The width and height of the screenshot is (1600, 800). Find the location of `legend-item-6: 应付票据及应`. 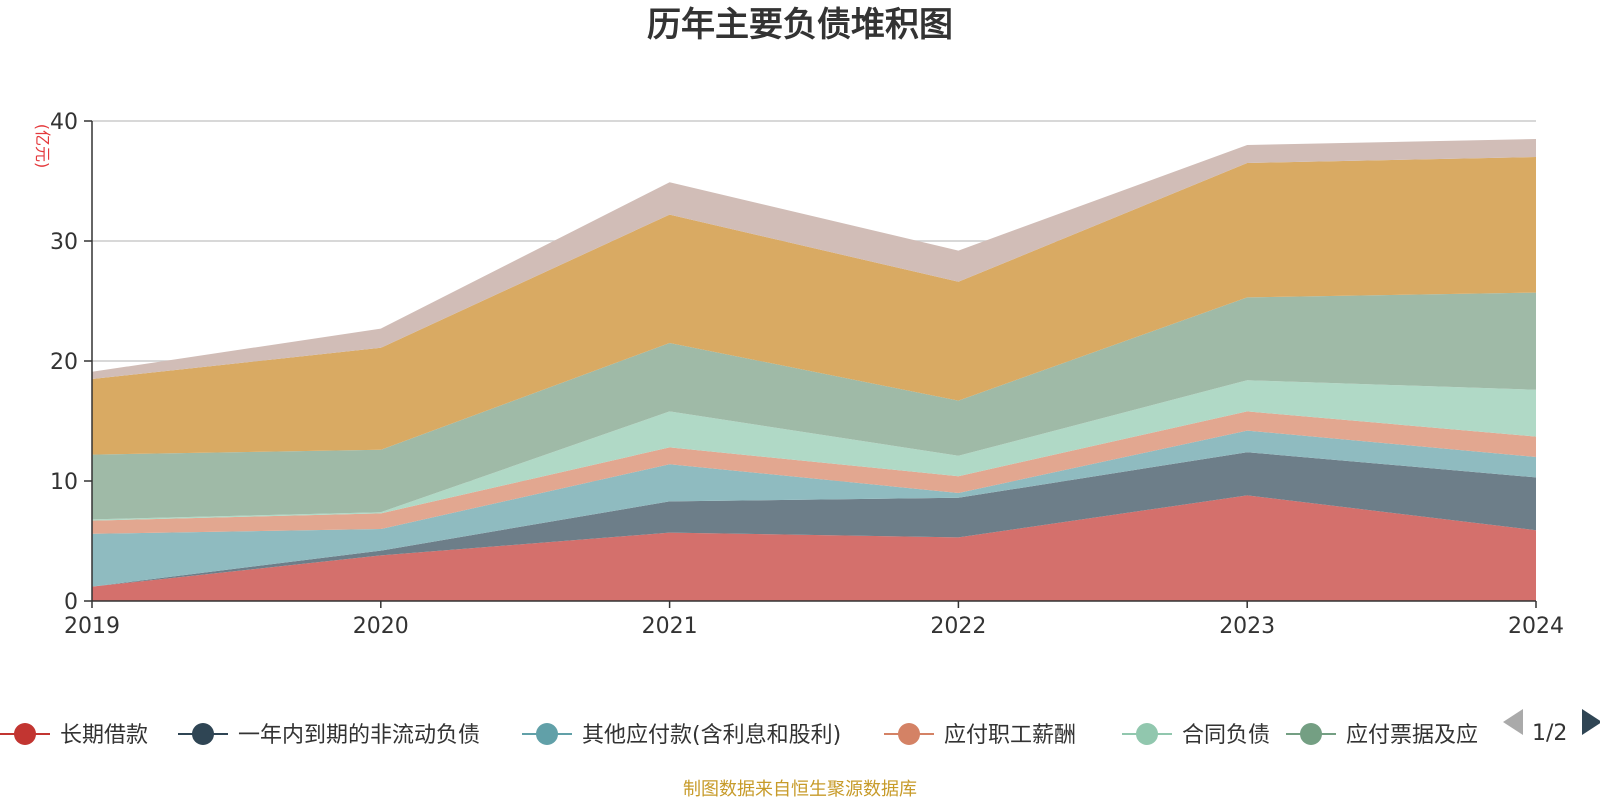

legend-item-6: 应付票据及应 is located at coordinates (1382, 735).